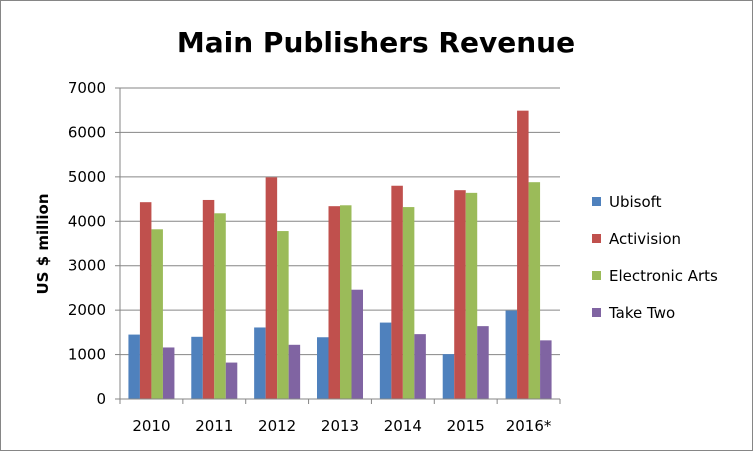 The height and width of the screenshot is (451, 753). Describe the element at coordinates (87, 266) in the screenshot. I see `y-tick-label: 3000` at that location.